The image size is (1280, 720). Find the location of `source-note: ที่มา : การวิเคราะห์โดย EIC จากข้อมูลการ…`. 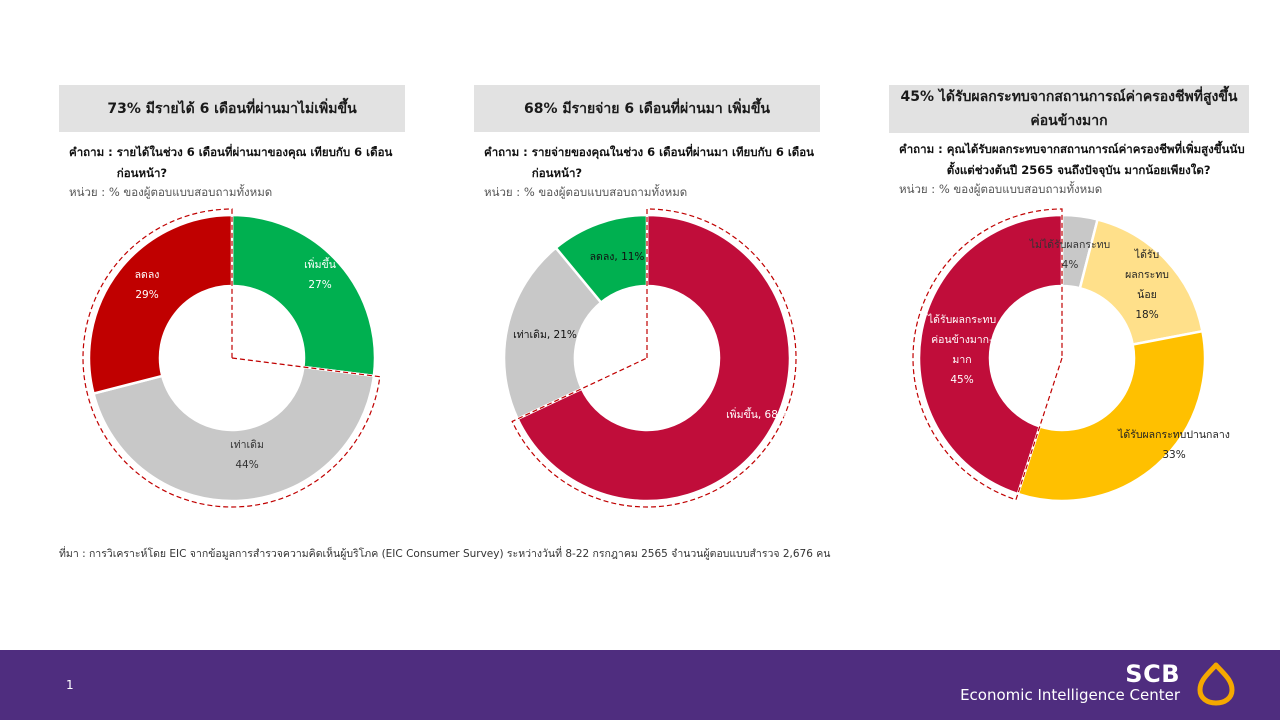

source-note: ที่มา : การวิเคราะห์โดย EIC จากข้อมูลการ… is located at coordinates (445, 554).